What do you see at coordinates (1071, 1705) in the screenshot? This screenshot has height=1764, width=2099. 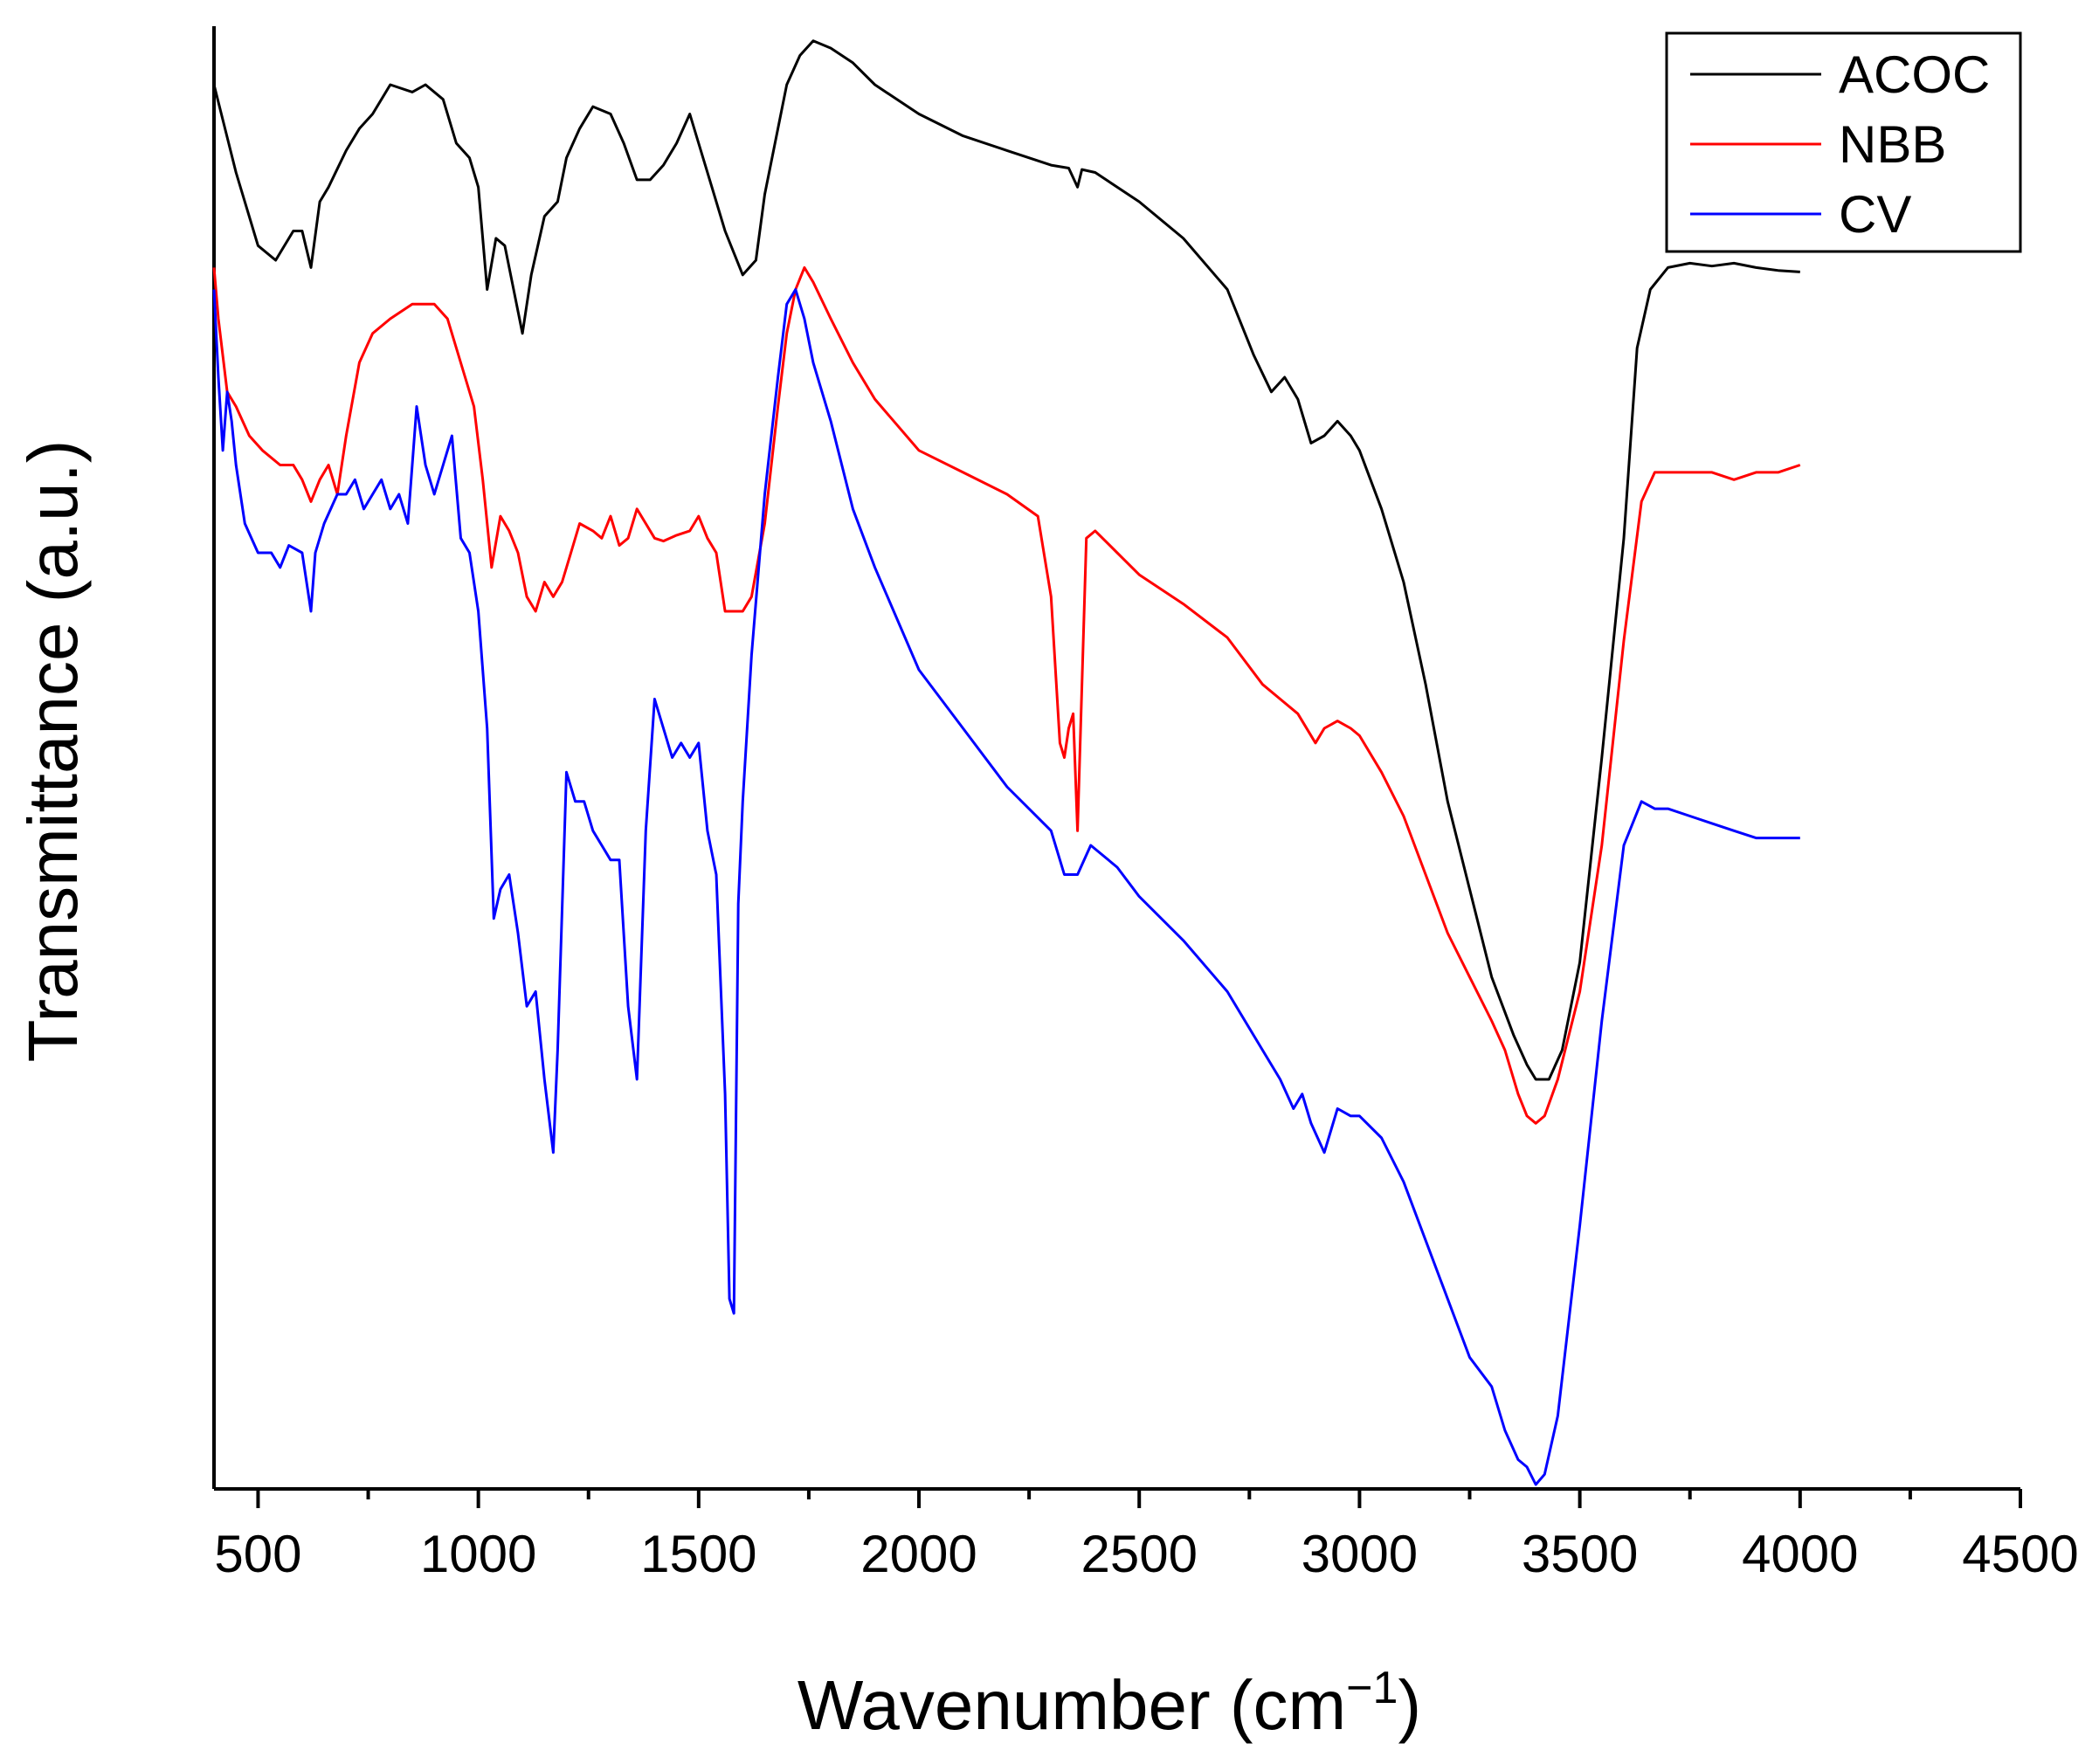 I see `x-axis-title-main: Wavenumber (cm` at bounding box center [1071, 1705].